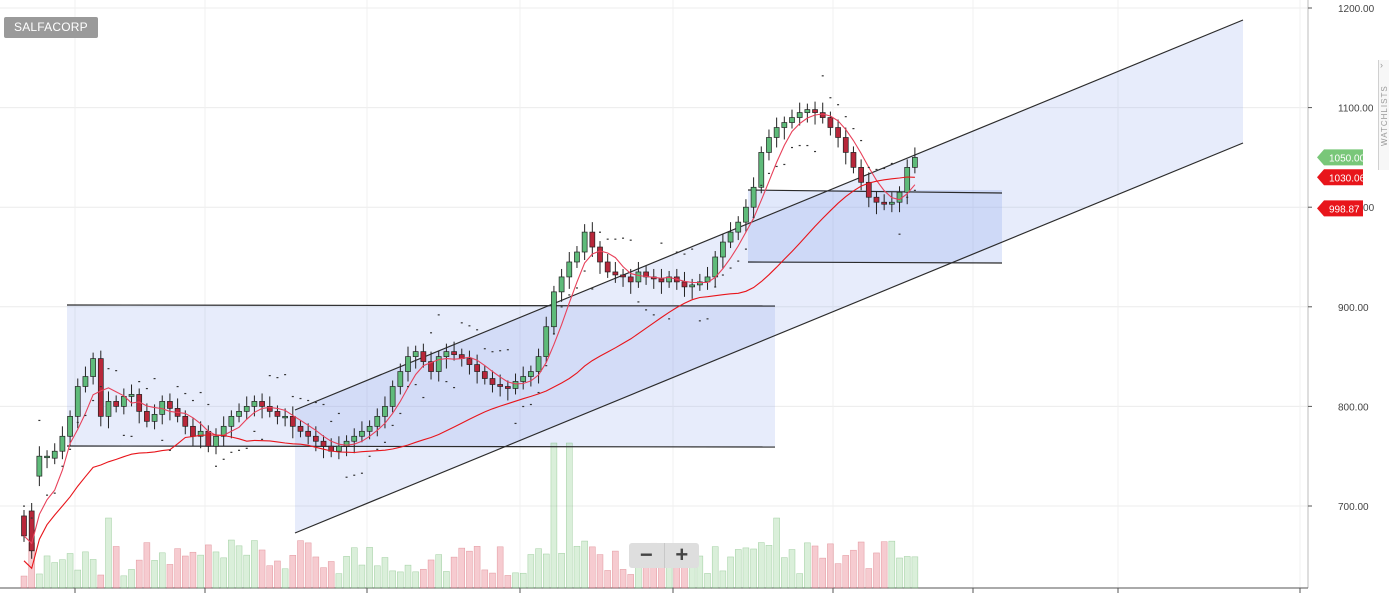 The height and width of the screenshot is (601, 1389). Describe the element at coordinates (1340, 208) in the screenshot. I see `price-tag: 998.87` at that location.